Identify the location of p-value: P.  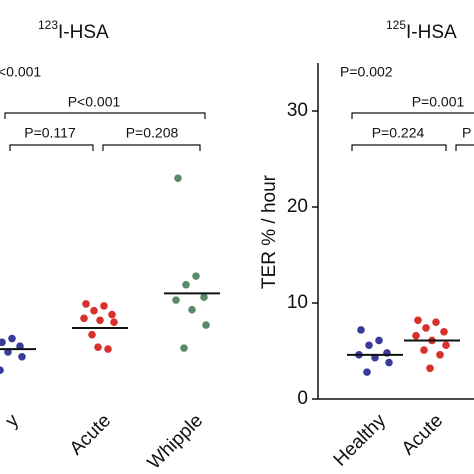
(466, 133).